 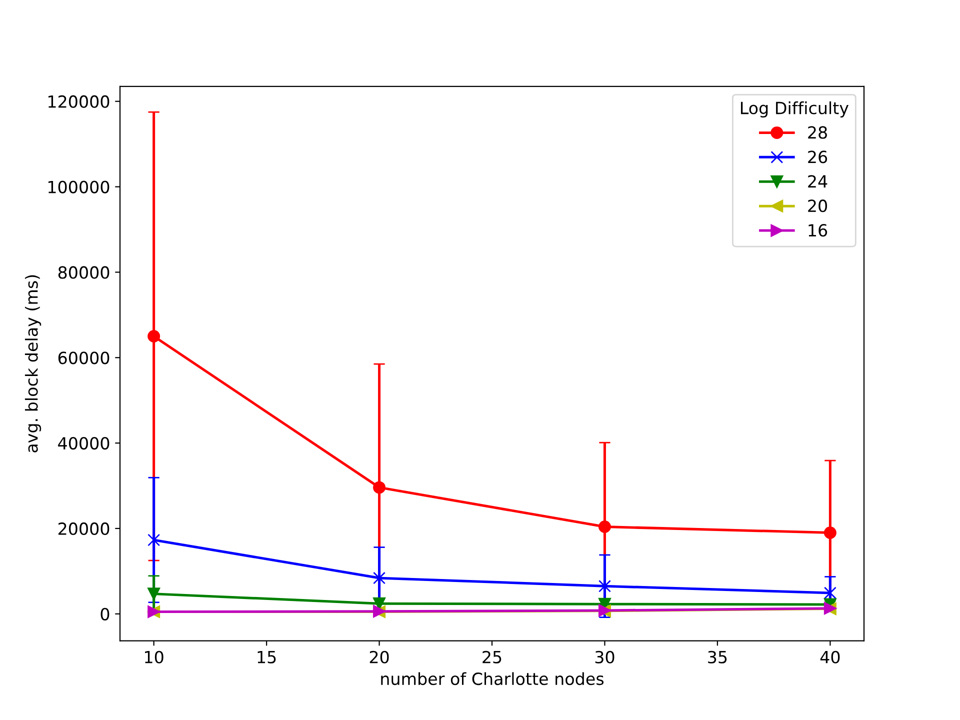 I want to click on legend-label: 20, so click(x=818, y=206).